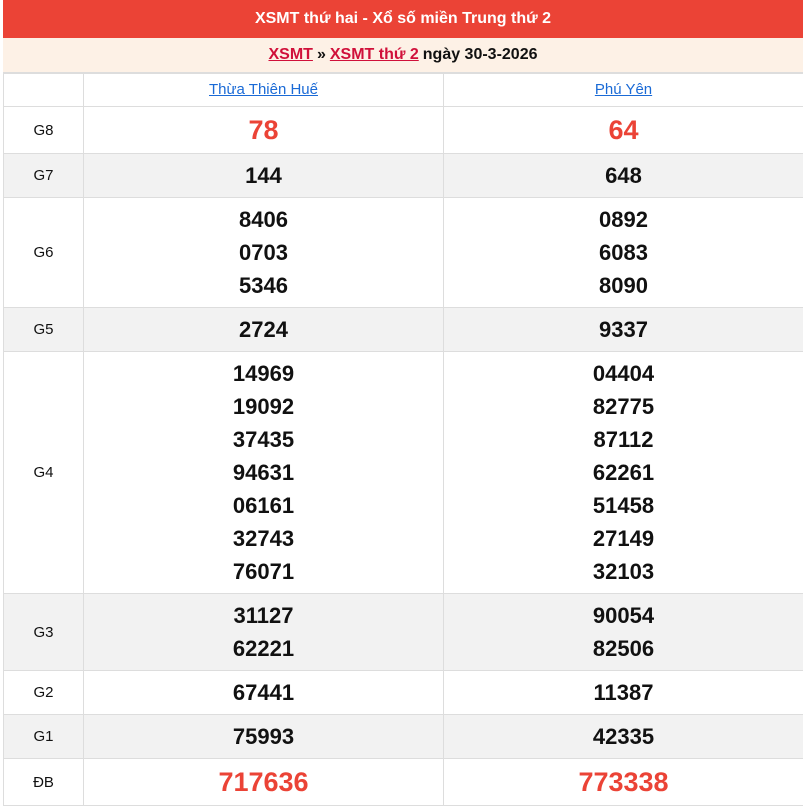  I want to click on prize-number: 19092, so click(263, 406).